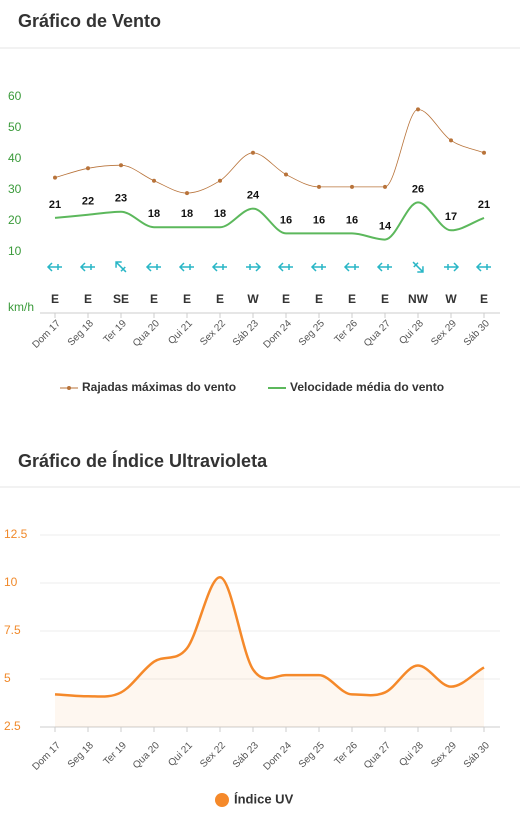  Describe the element at coordinates (7, 678) in the screenshot. I see `y-tick-label: 5` at that location.